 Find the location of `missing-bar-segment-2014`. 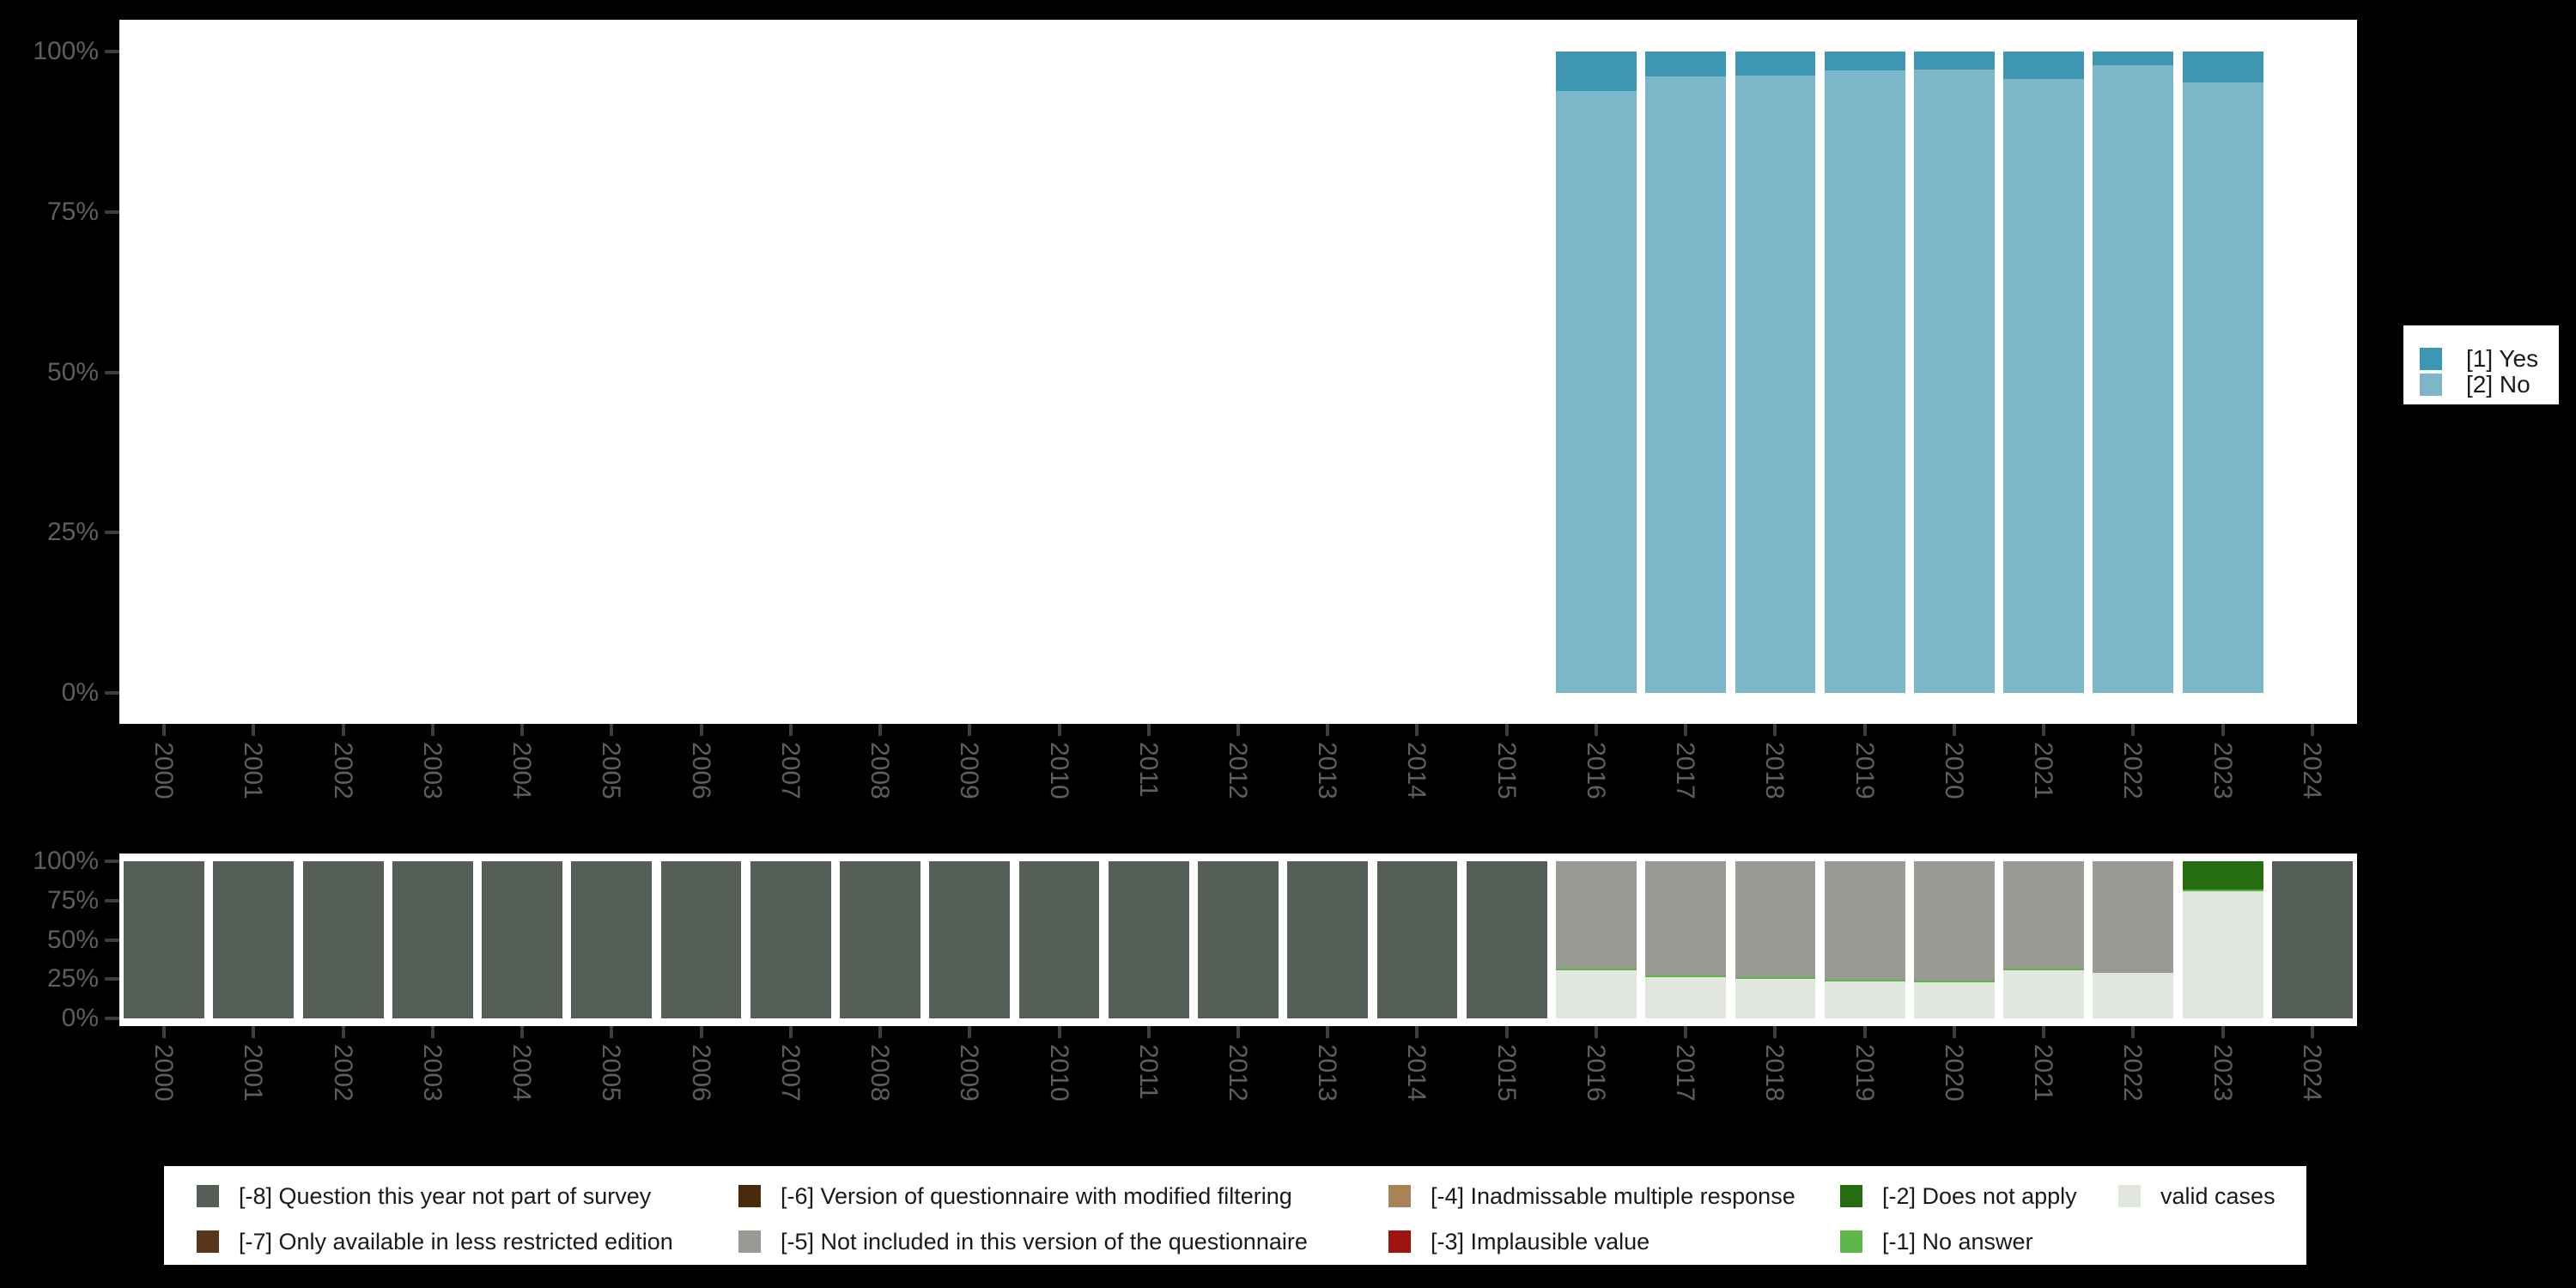

missing-bar-segment-2014 is located at coordinates (1417, 940).